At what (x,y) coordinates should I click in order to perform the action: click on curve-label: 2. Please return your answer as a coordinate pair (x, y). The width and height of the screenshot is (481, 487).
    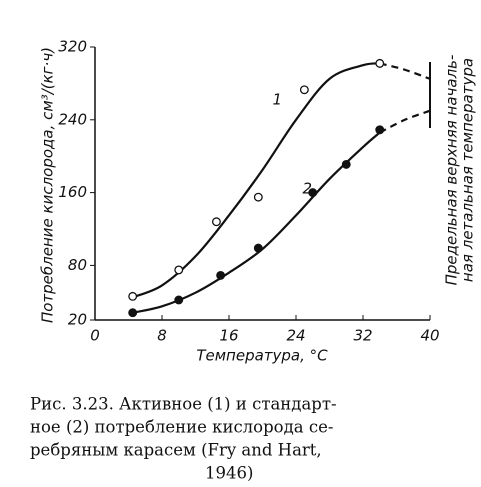
    Looking at the image, I should click on (308, 189).